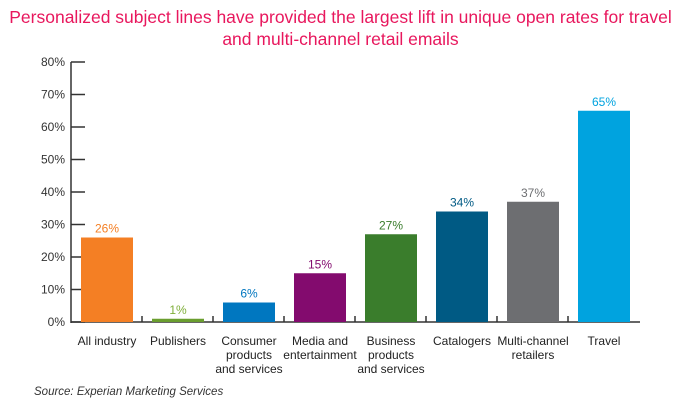  Describe the element at coordinates (53, 62) in the screenshot. I see `y-tick-label: 80%` at that location.